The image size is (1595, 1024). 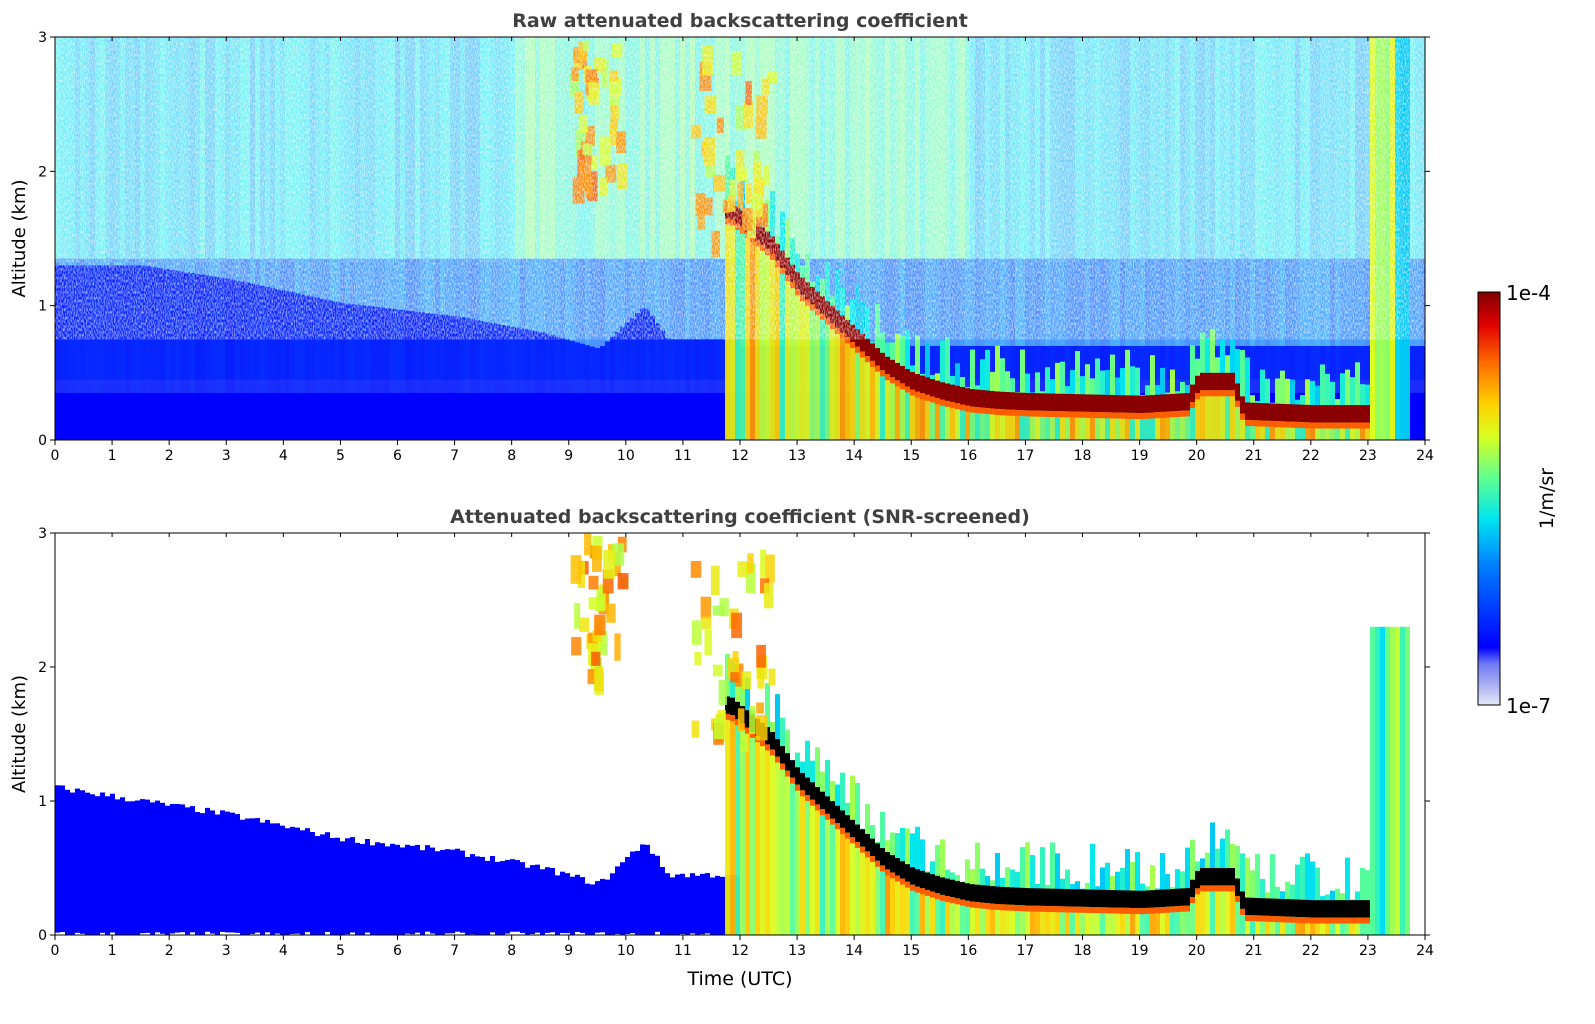 What do you see at coordinates (1528, 706) in the screenshot?
I see `colorbar-min-label: 1e-7` at bounding box center [1528, 706].